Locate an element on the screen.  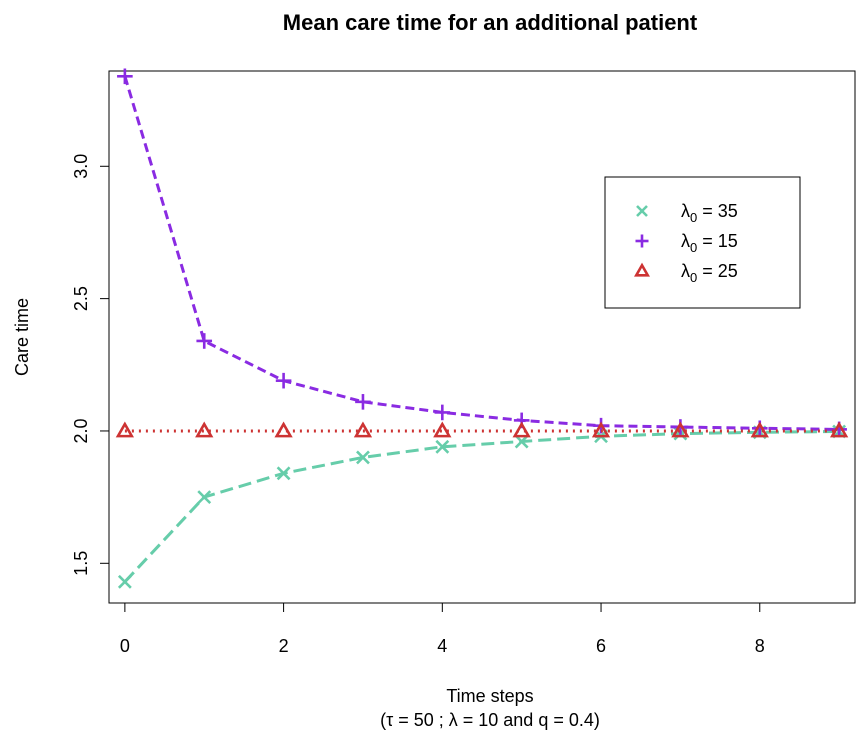
y-tick-label-1: 2.0 is located at coordinates (81, 430).